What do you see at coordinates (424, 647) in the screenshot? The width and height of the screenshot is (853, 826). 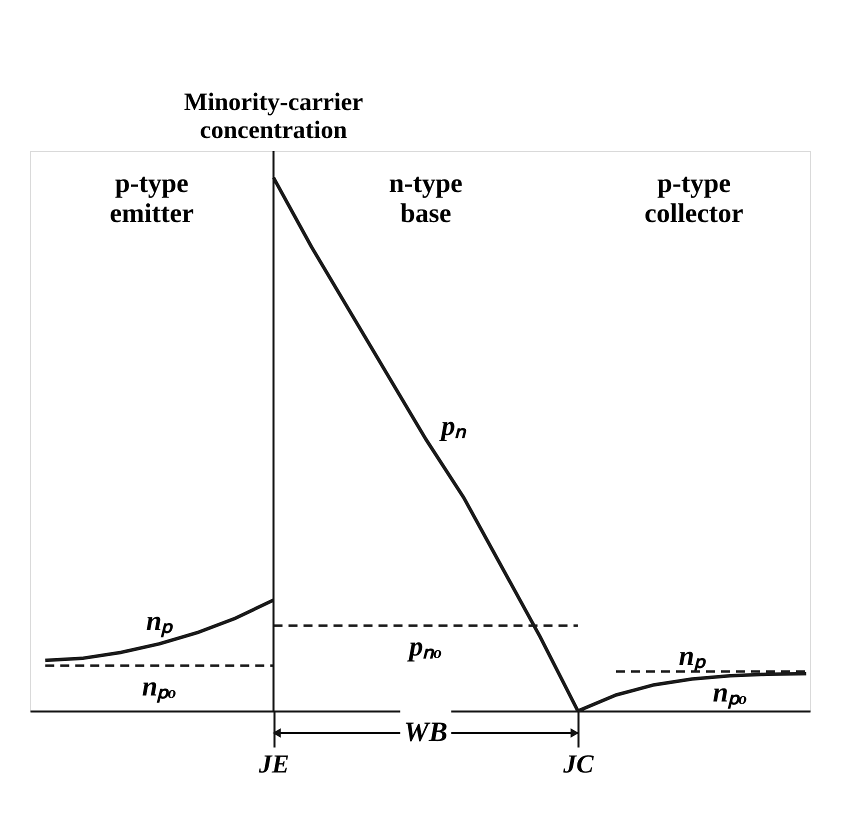 I see `series-label: pₙₒ` at bounding box center [424, 647].